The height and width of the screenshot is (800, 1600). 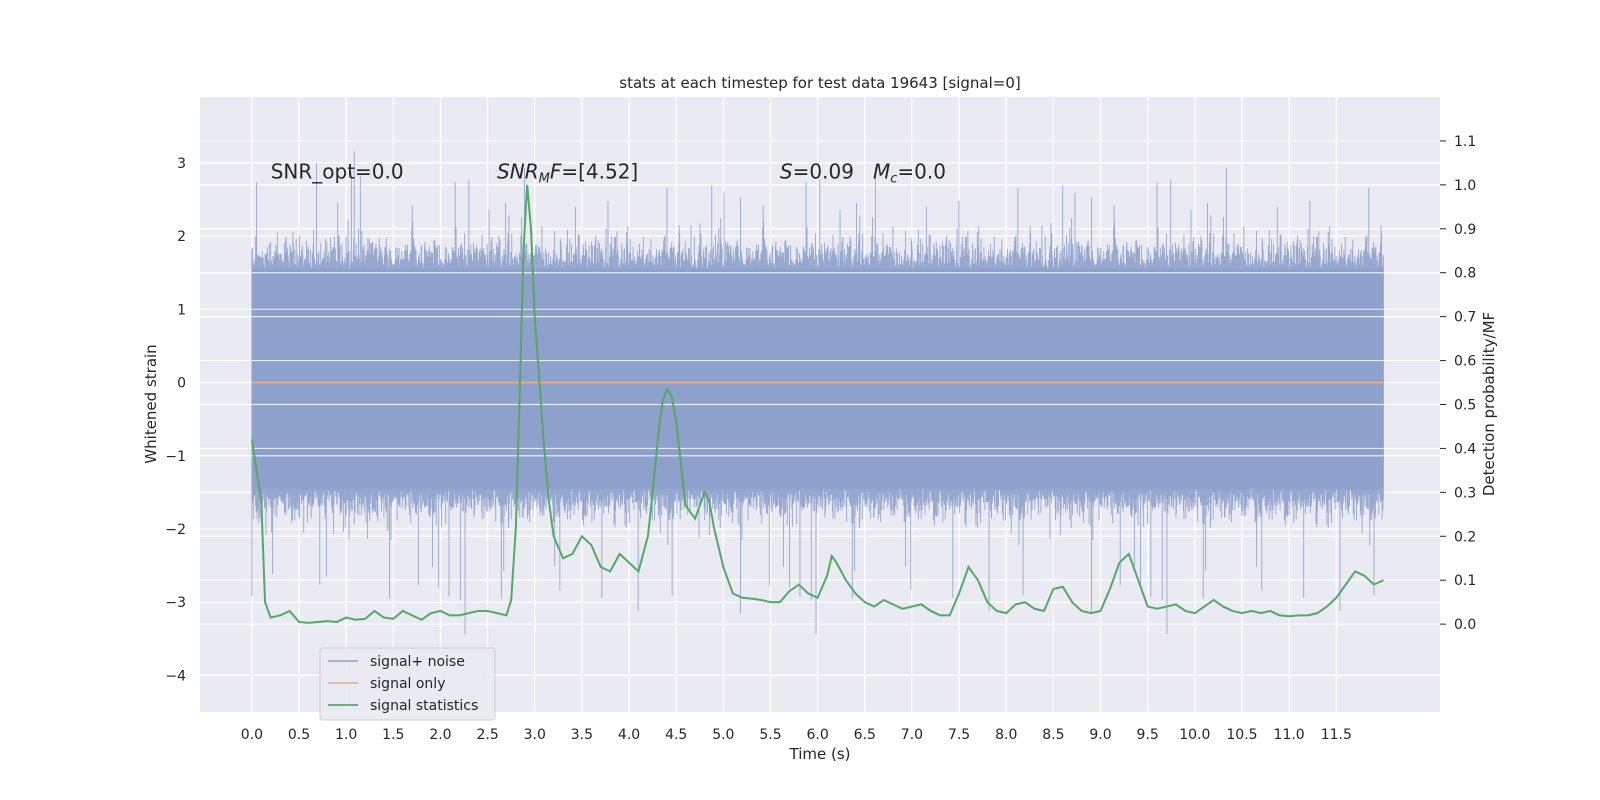 I want to click on x-tick-label: 8.5, so click(x=1053, y=735).